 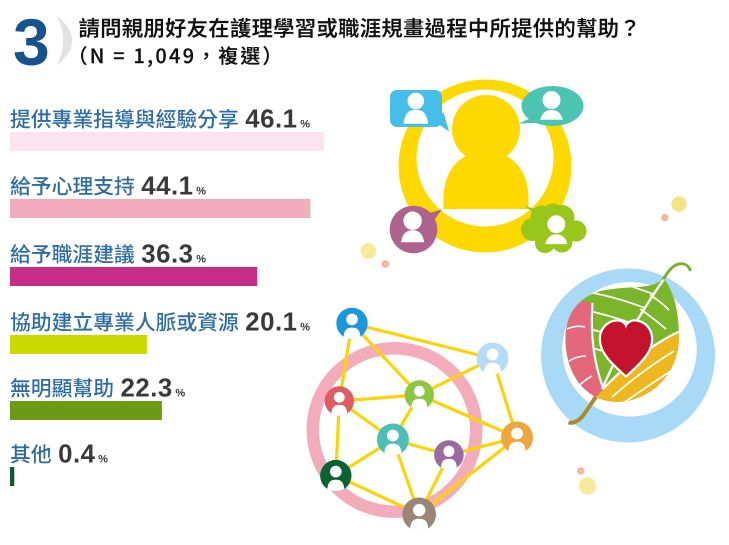 I want to click on svg-text: 3, so click(x=31, y=42).